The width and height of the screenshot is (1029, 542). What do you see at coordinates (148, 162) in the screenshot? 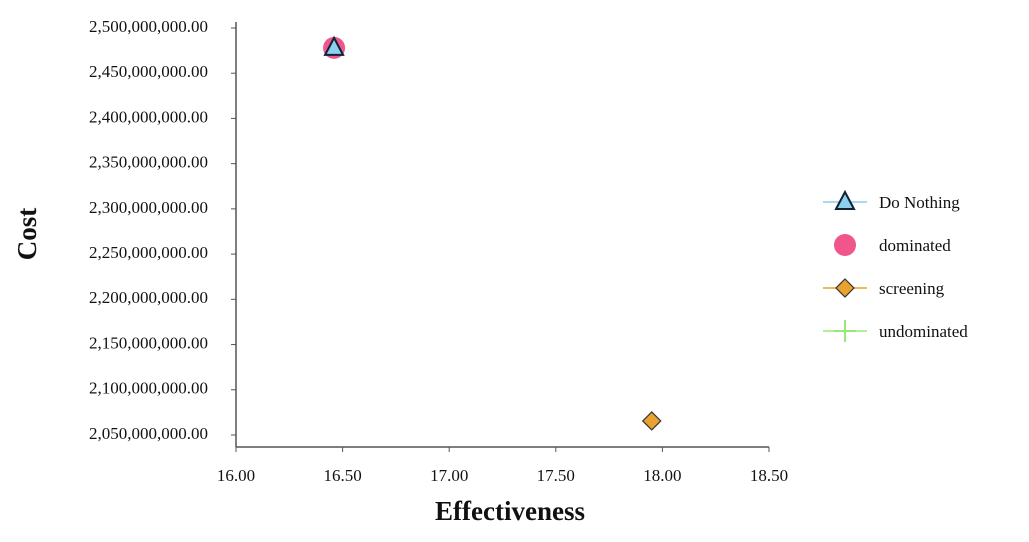
I see `y-tick-label: 2,350,000,000.00` at bounding box center [148, 162].